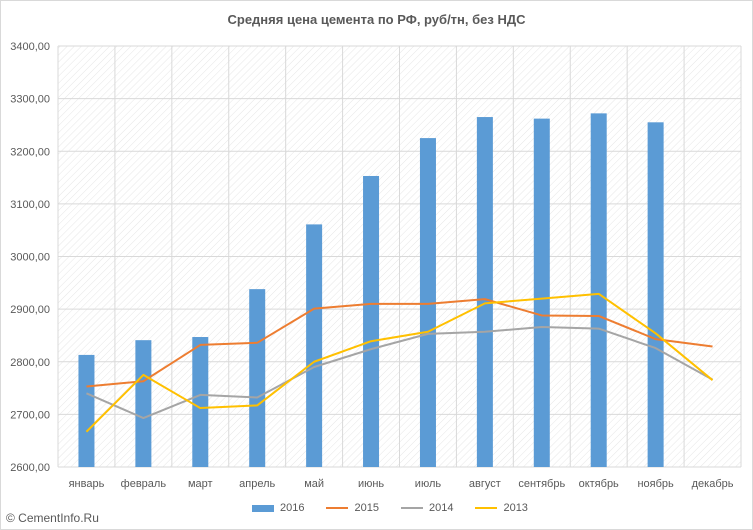  What do you see at coordinates (411, 508) in the screenshot?
I see `legend-swatch-2014` at bounding box center [411, 508].